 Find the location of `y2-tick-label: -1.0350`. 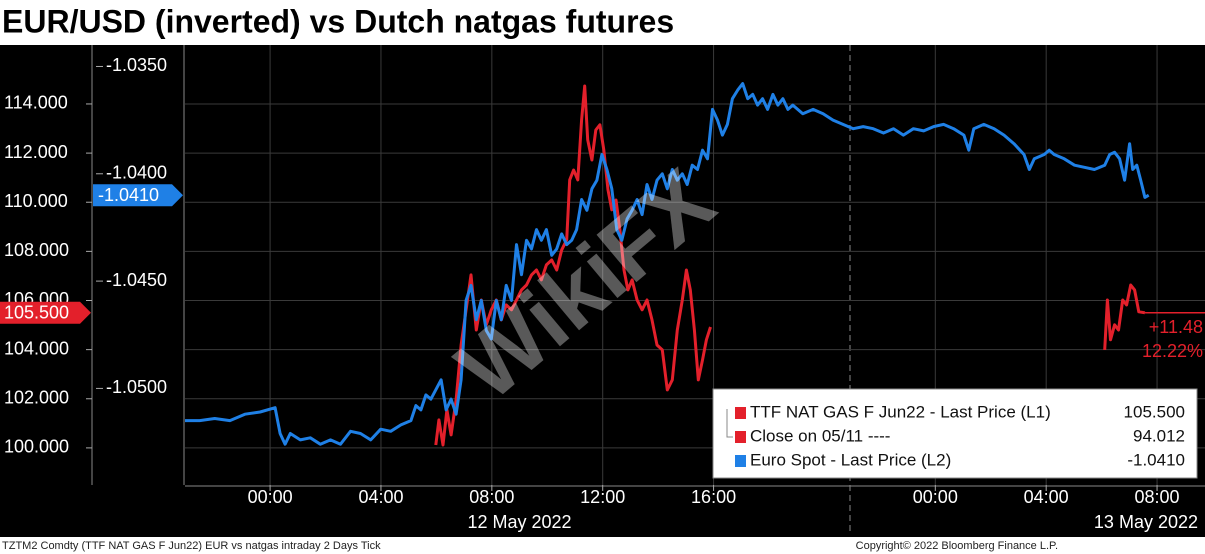

y2-tick-label: -1.0350 is located at coordinates (136, 65).